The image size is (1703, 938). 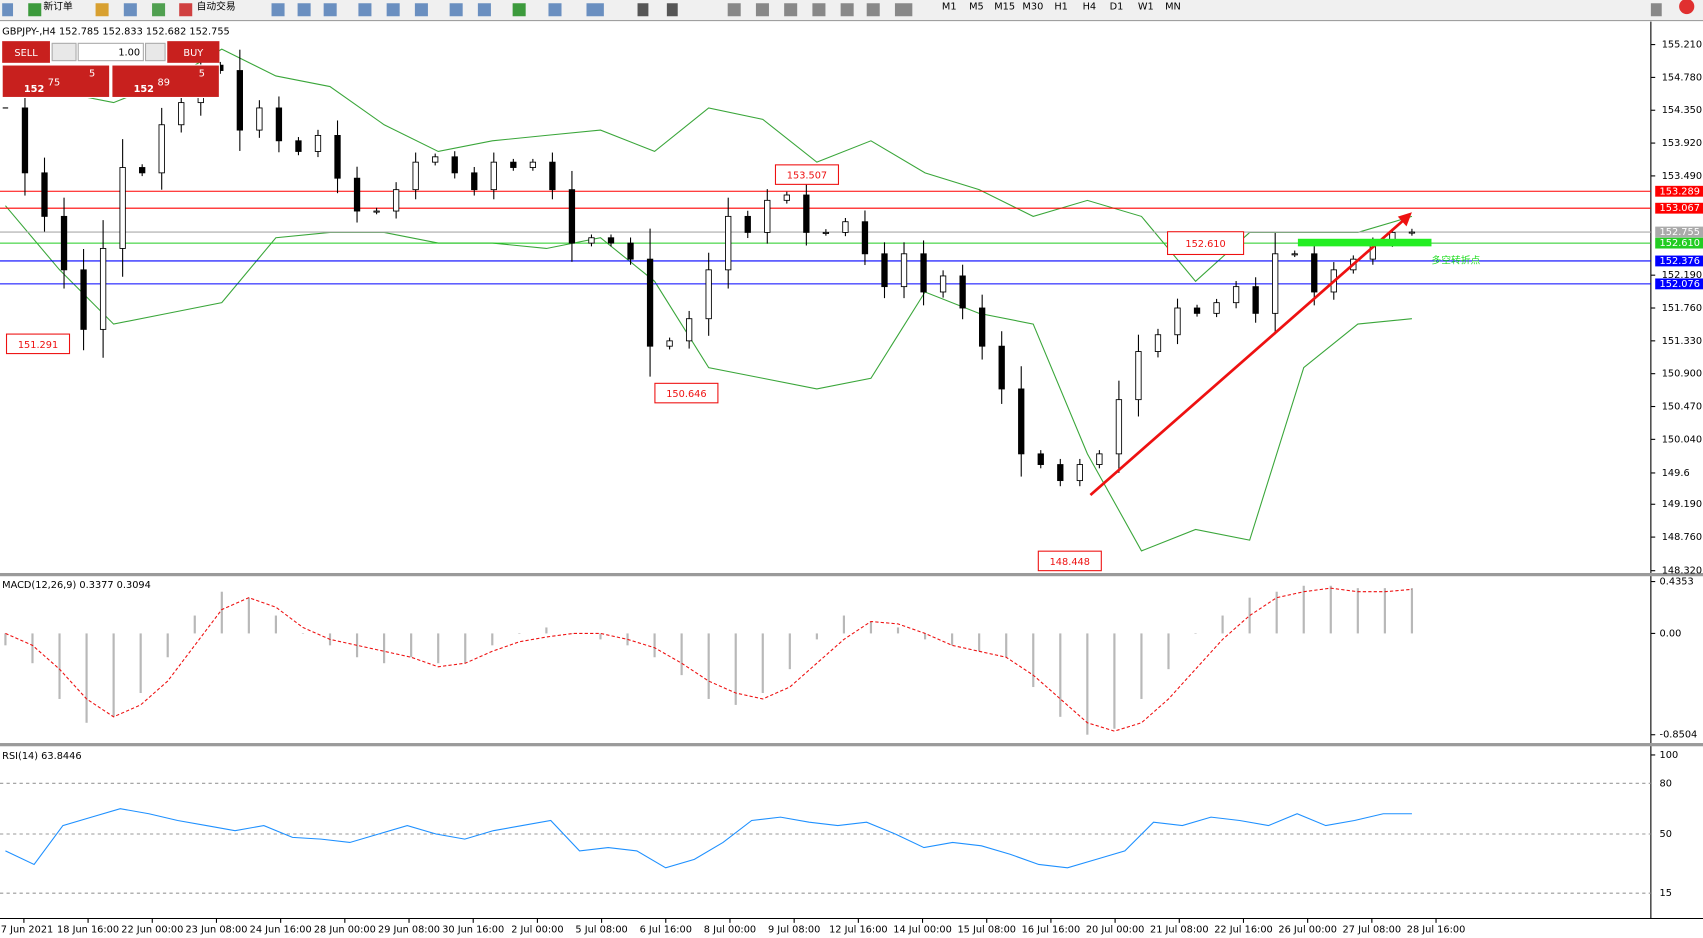 I want to click on timeframe: M1, so click(x=949, y=7).